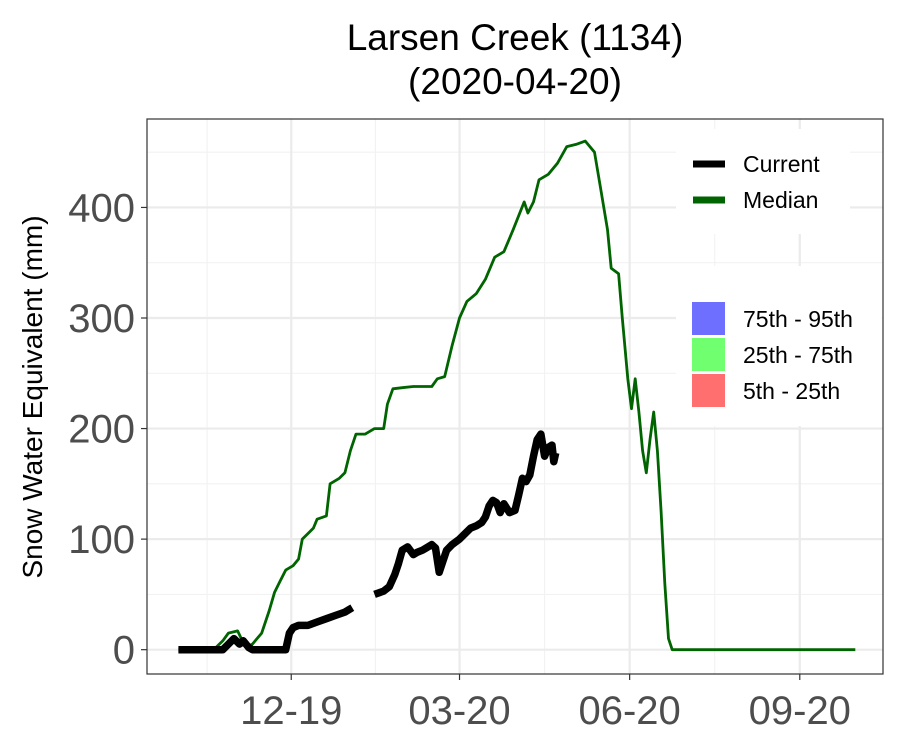  Describe the element at coordinates (515, 81) in the screenshot. I see `chart-subtitle: (2020-04-20)` at that location.